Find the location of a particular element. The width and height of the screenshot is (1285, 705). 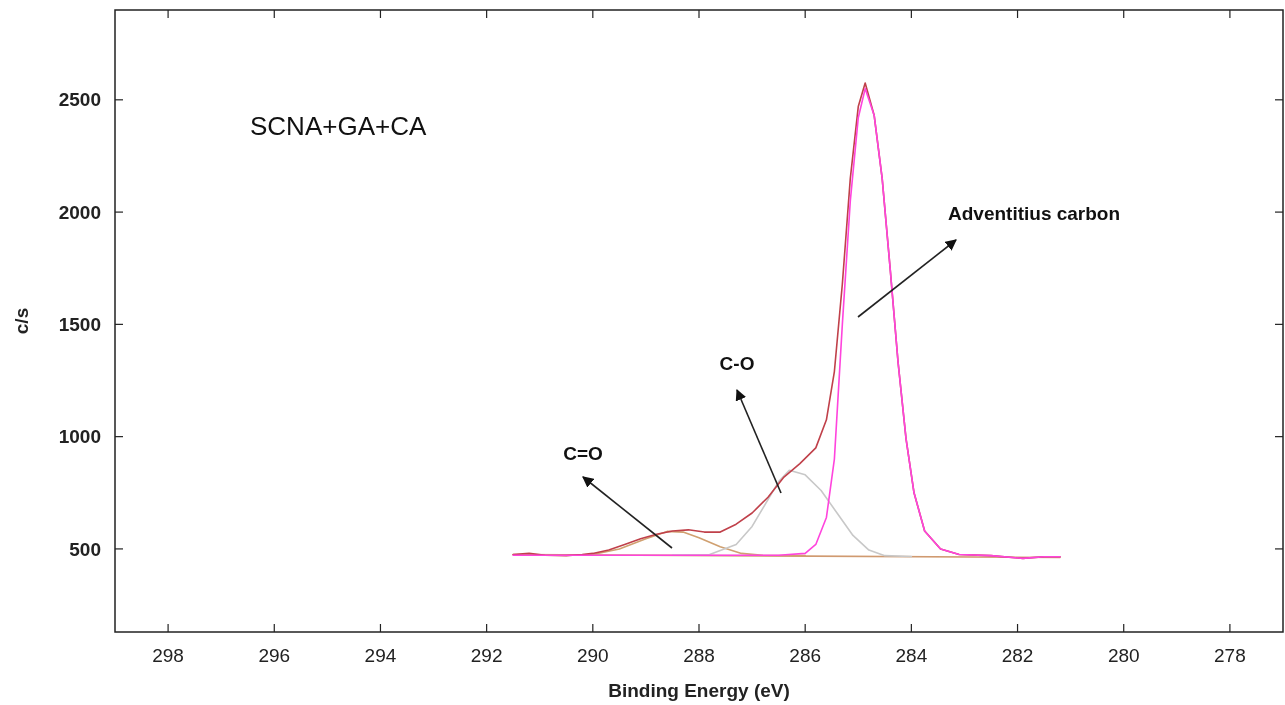

x-tick-label: 296 is located at coordinates (274, 655).